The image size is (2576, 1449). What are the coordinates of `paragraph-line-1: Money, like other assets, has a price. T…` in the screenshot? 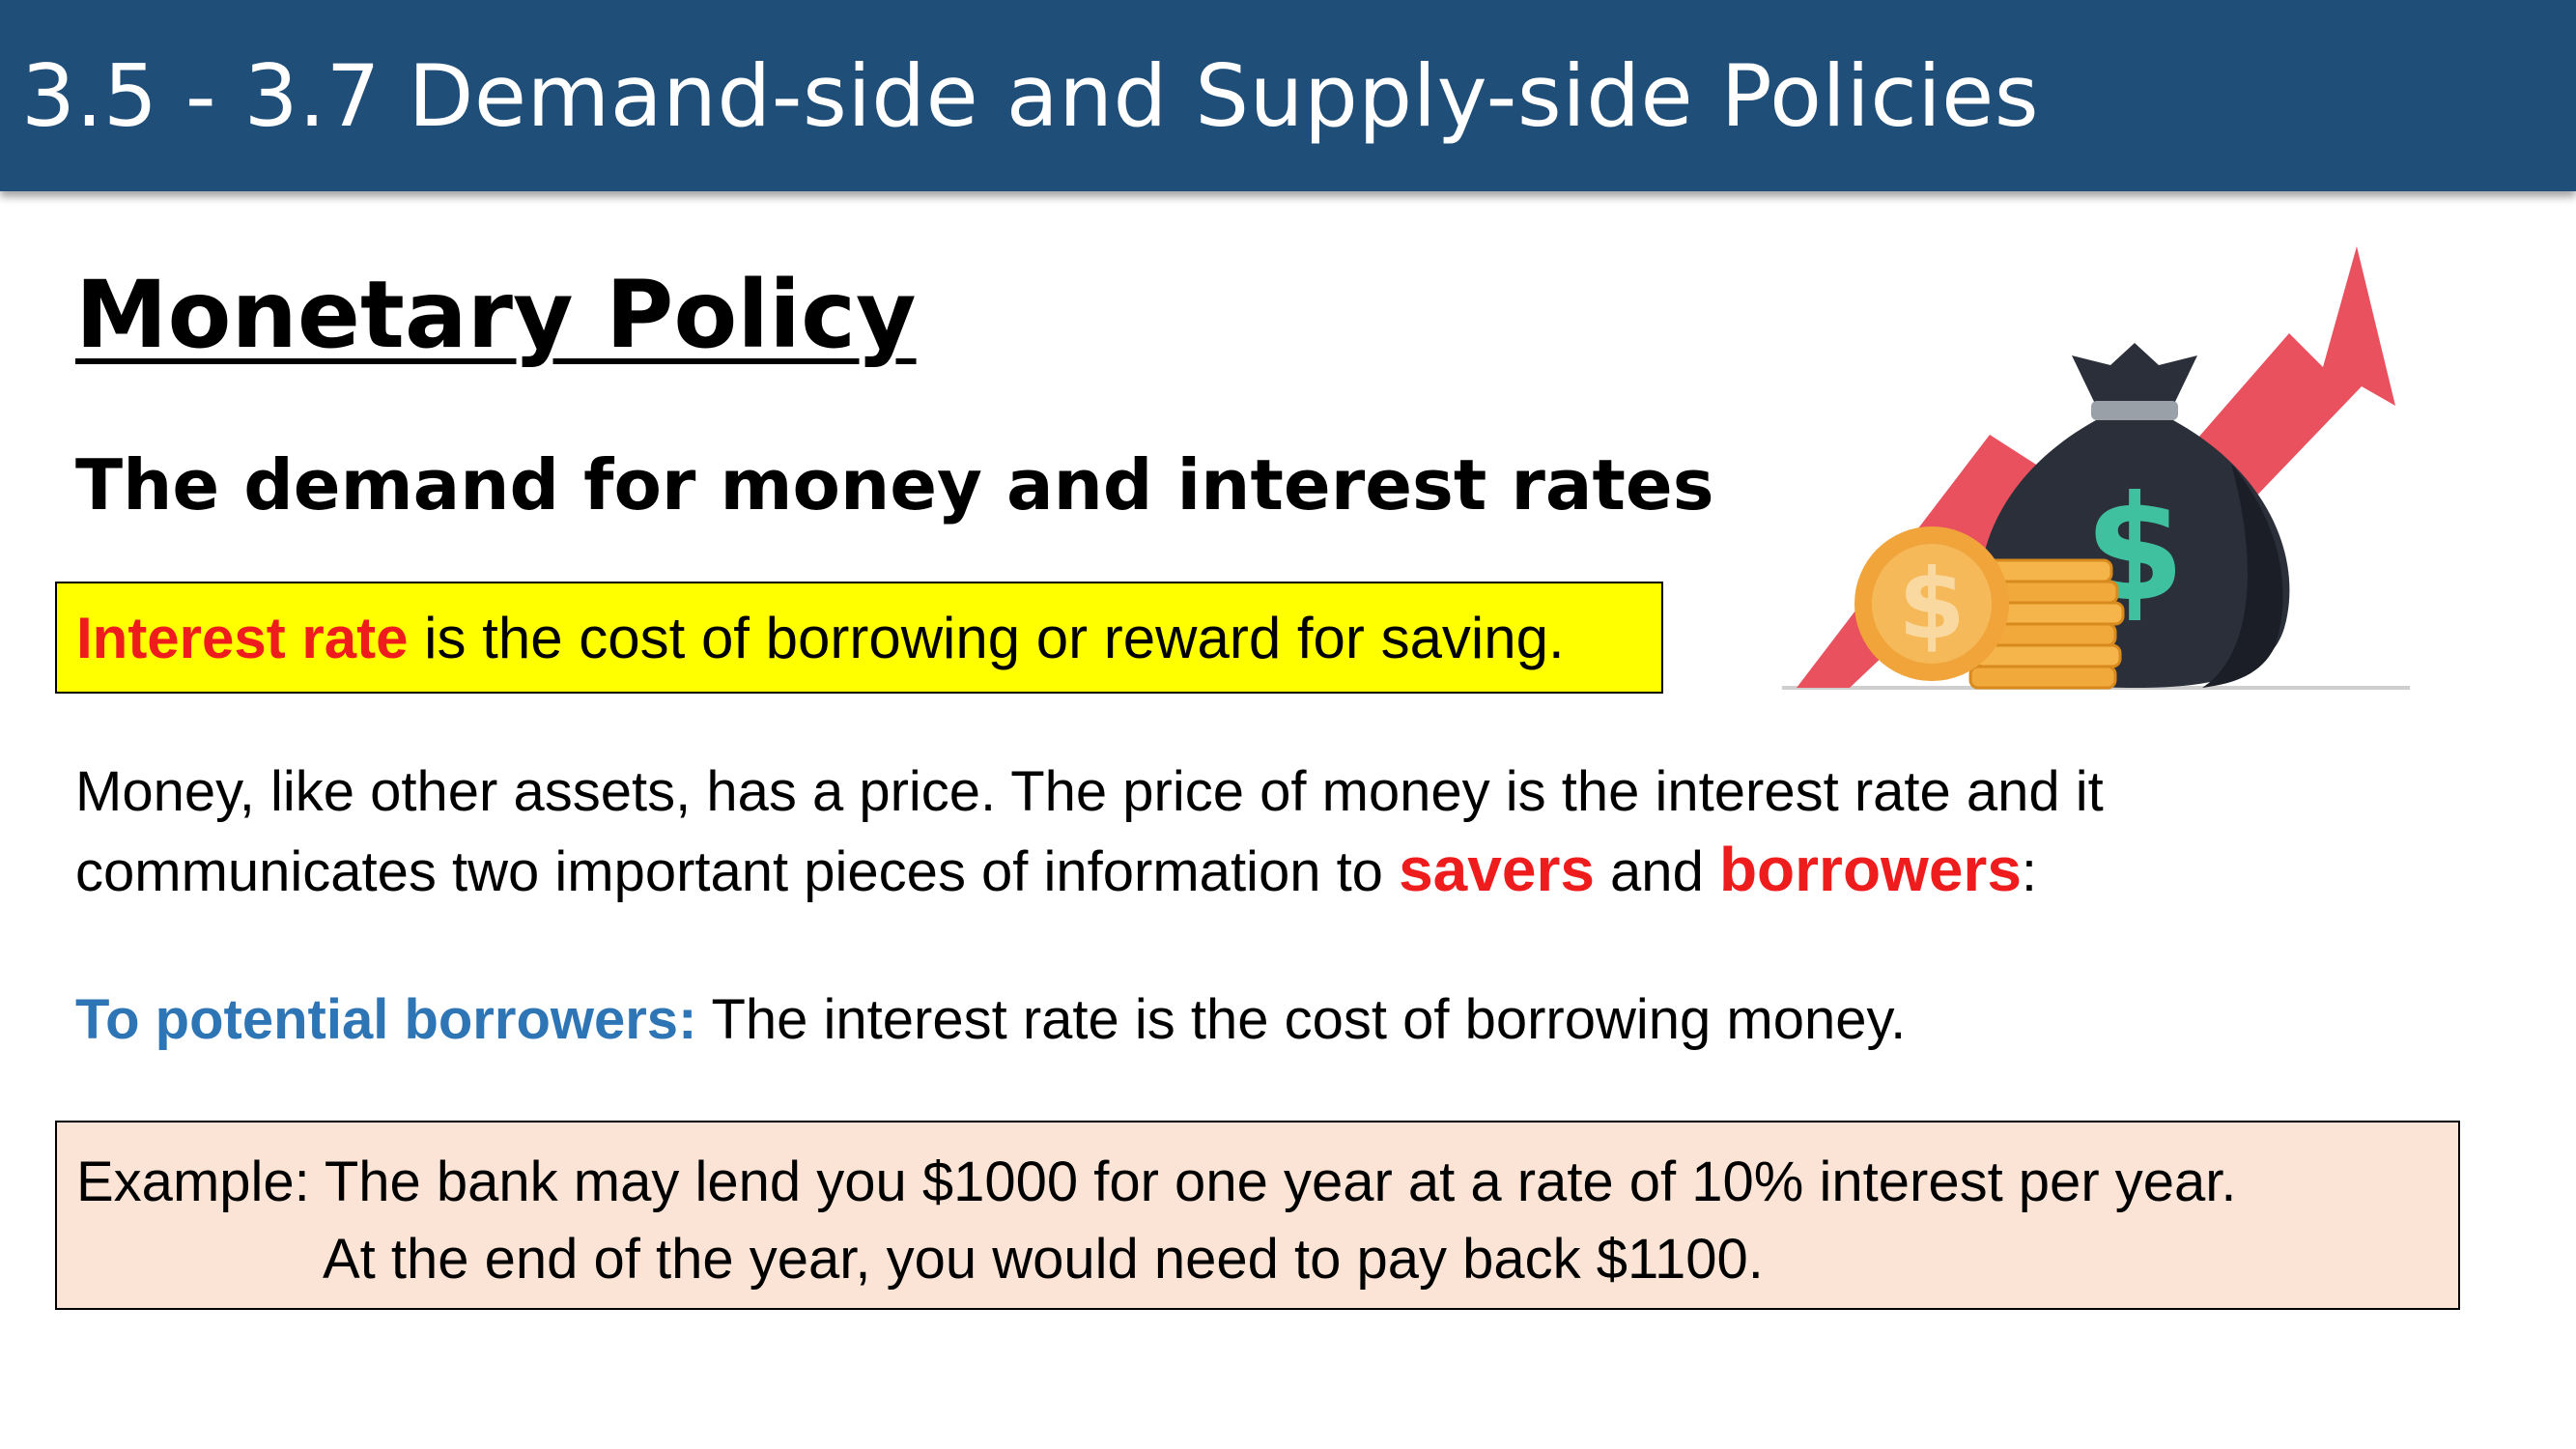 It's located at (1089, 791).